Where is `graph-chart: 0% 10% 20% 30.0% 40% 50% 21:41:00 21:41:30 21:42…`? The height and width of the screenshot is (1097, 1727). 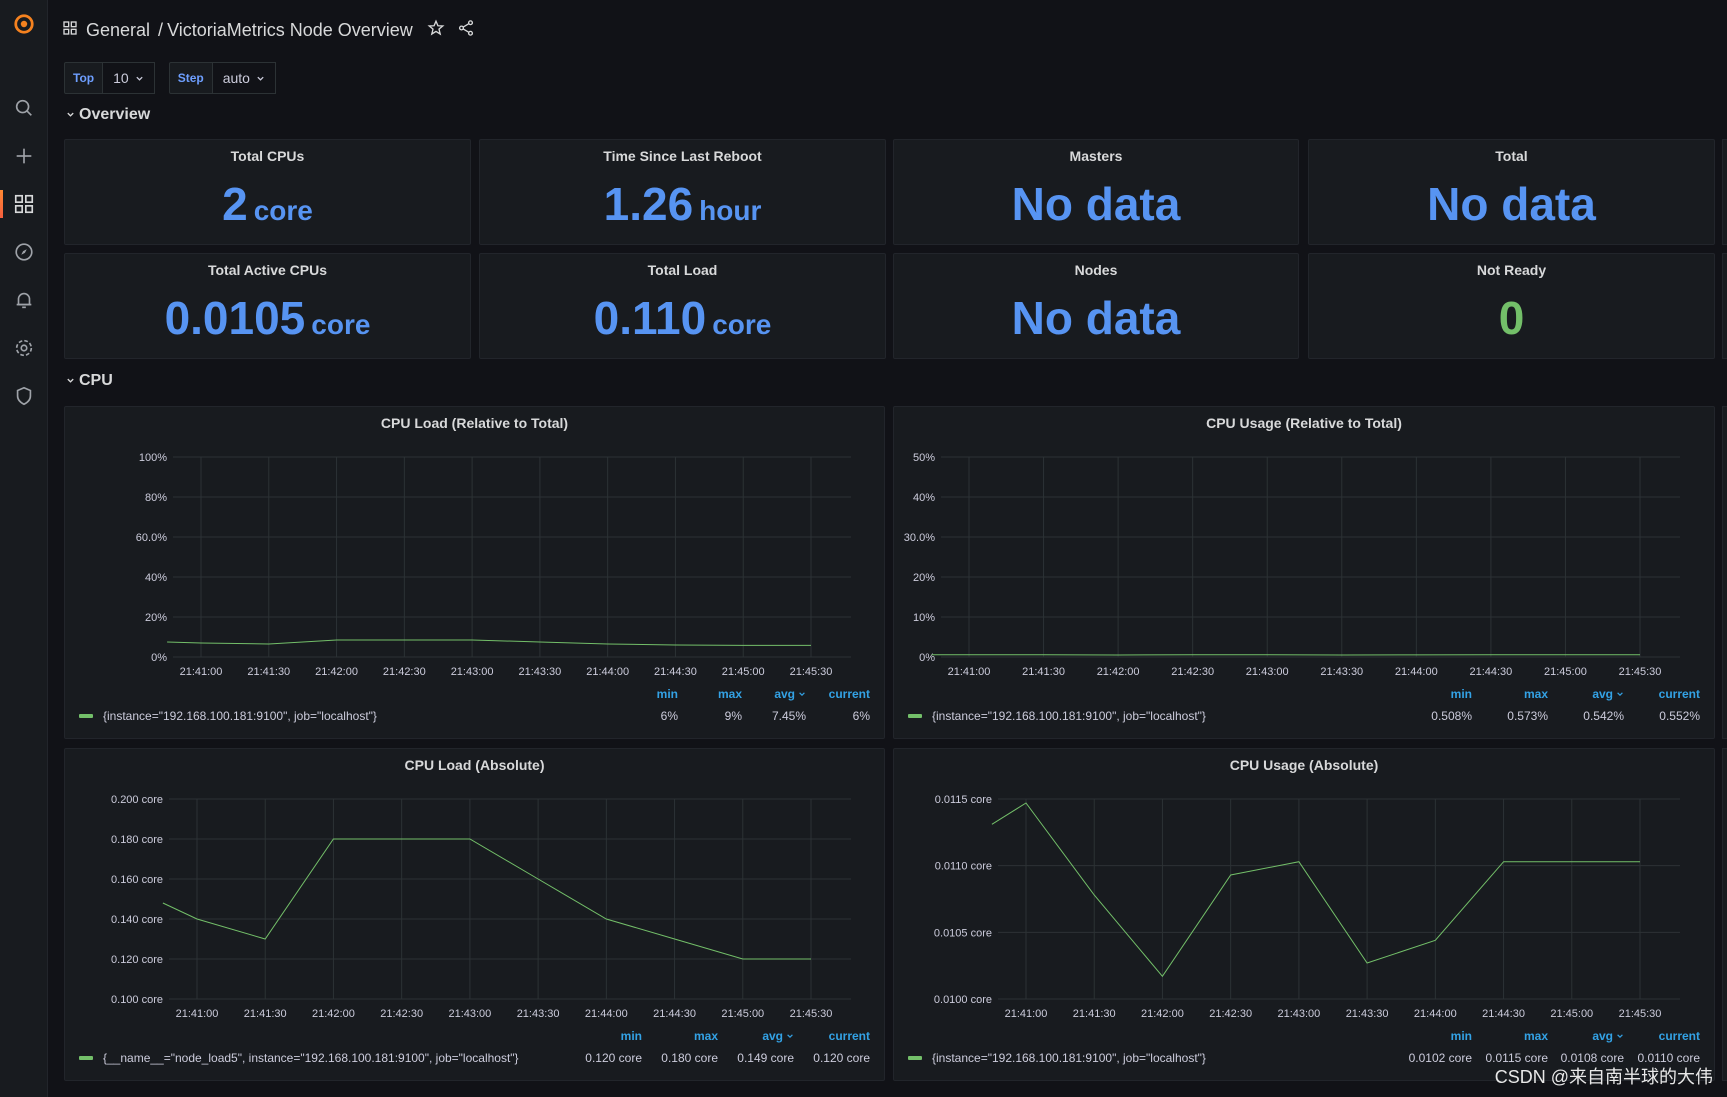 graph-chart: 0% 10% 20% 30.0% 40% 50% 21:41:00 21:41:30 21:42… is located at coordinates (1305, 552).